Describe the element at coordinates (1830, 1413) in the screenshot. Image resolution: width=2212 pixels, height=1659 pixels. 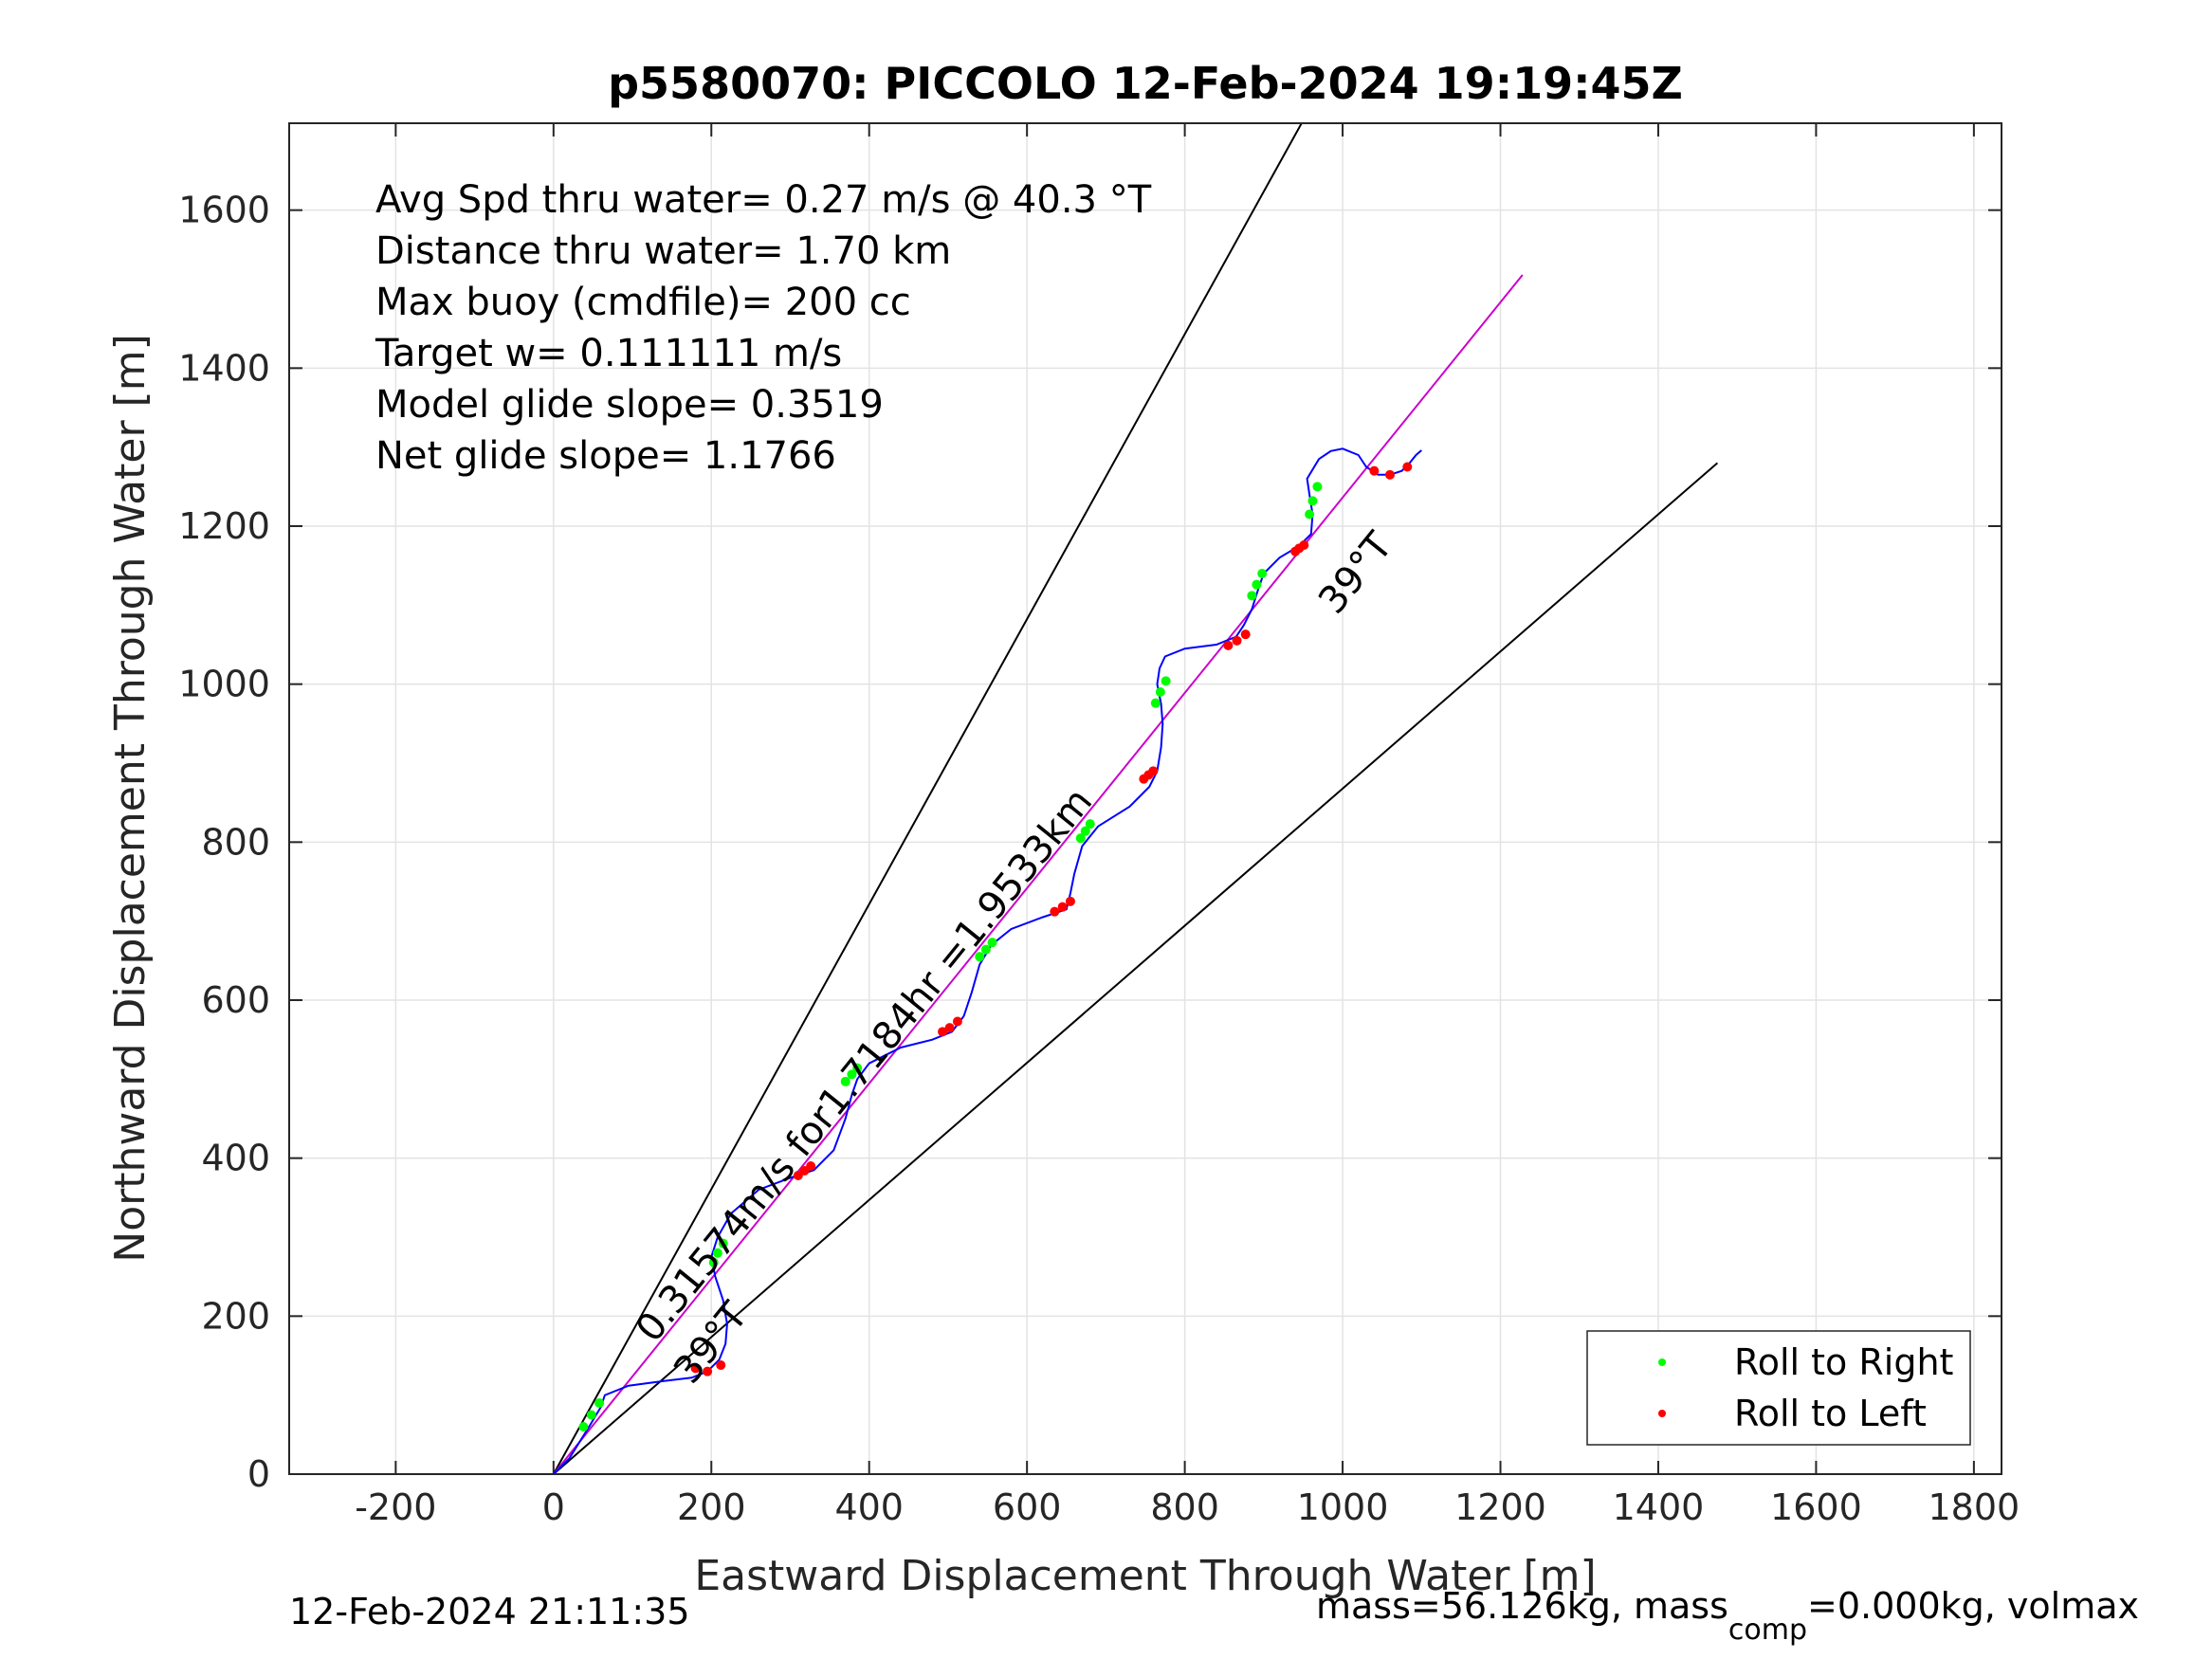
I see `legend-label-roll-left: Roll to Left` at that location.